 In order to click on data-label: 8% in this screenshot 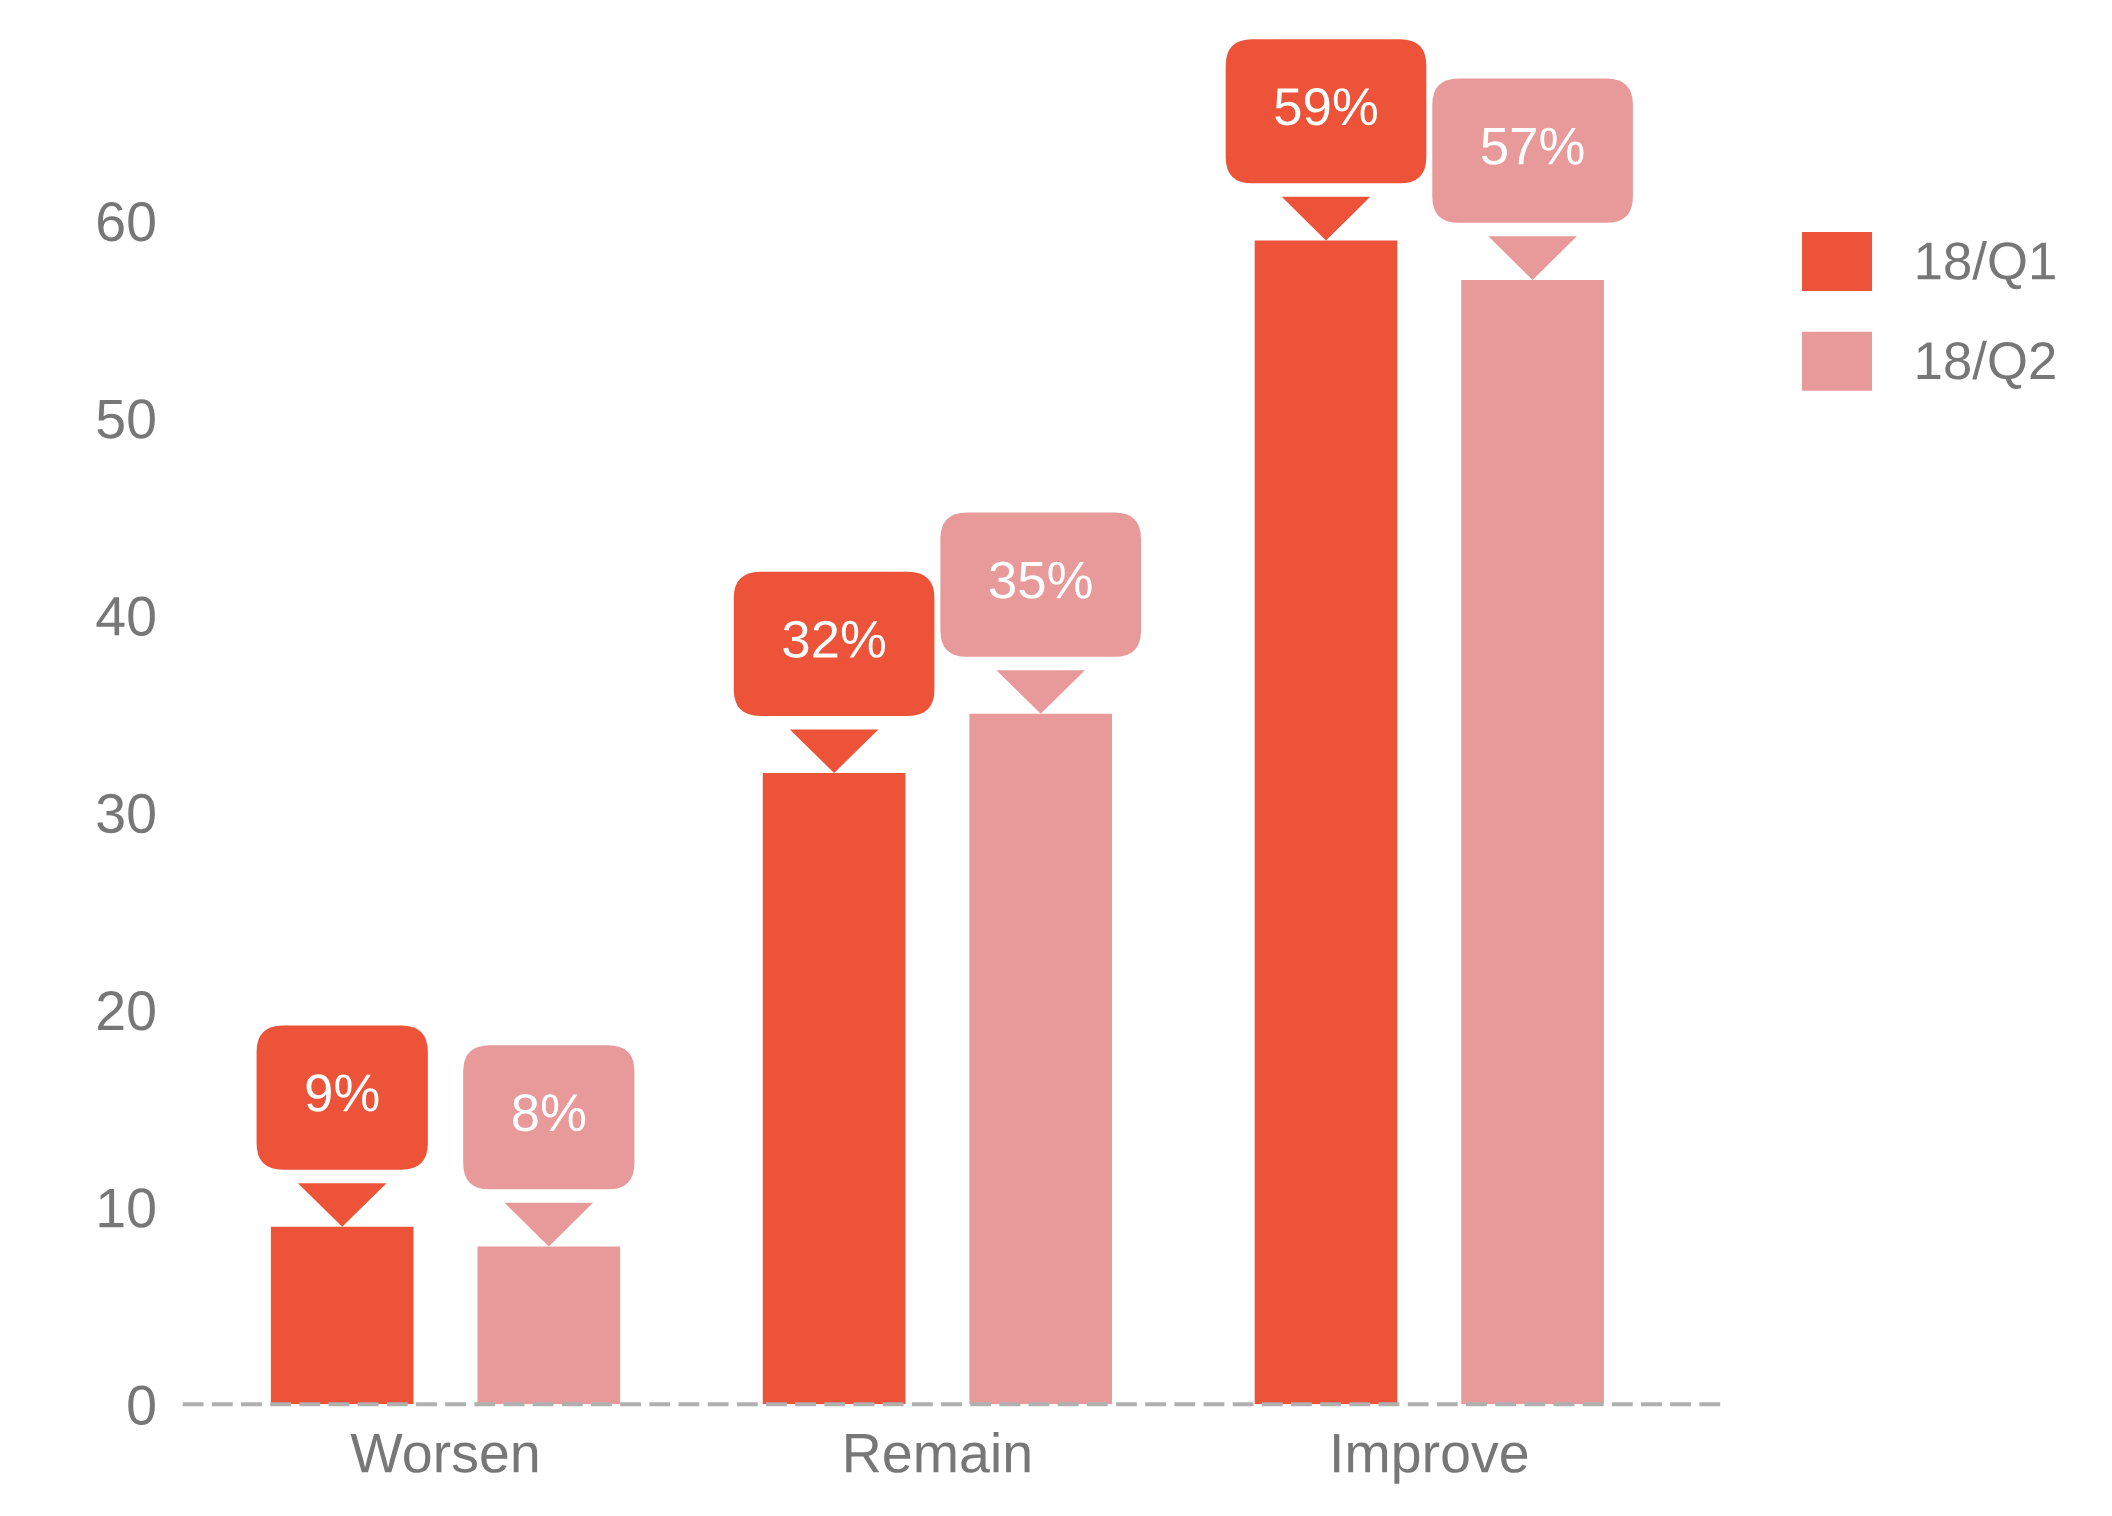, I will do `click(549, 1113)`.